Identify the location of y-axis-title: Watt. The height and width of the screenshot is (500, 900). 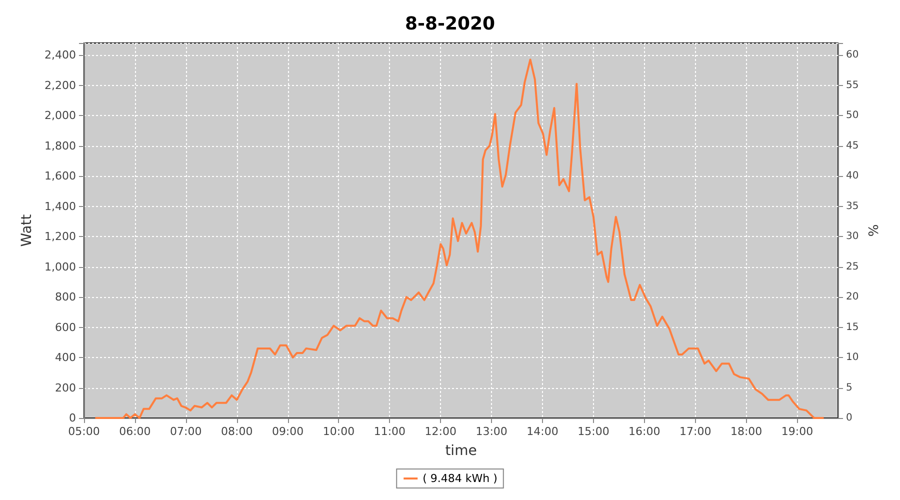
(27, 230).